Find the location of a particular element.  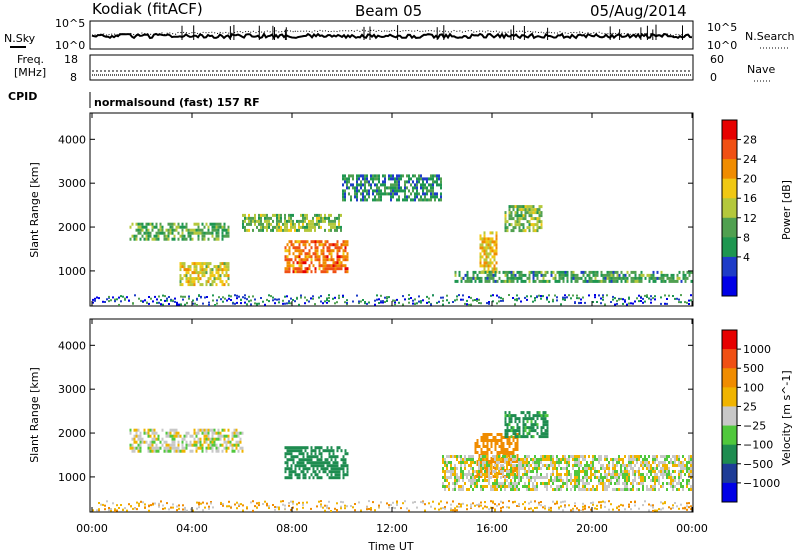

noise-left-label: N.Sky is located at coordinates (20, 38).